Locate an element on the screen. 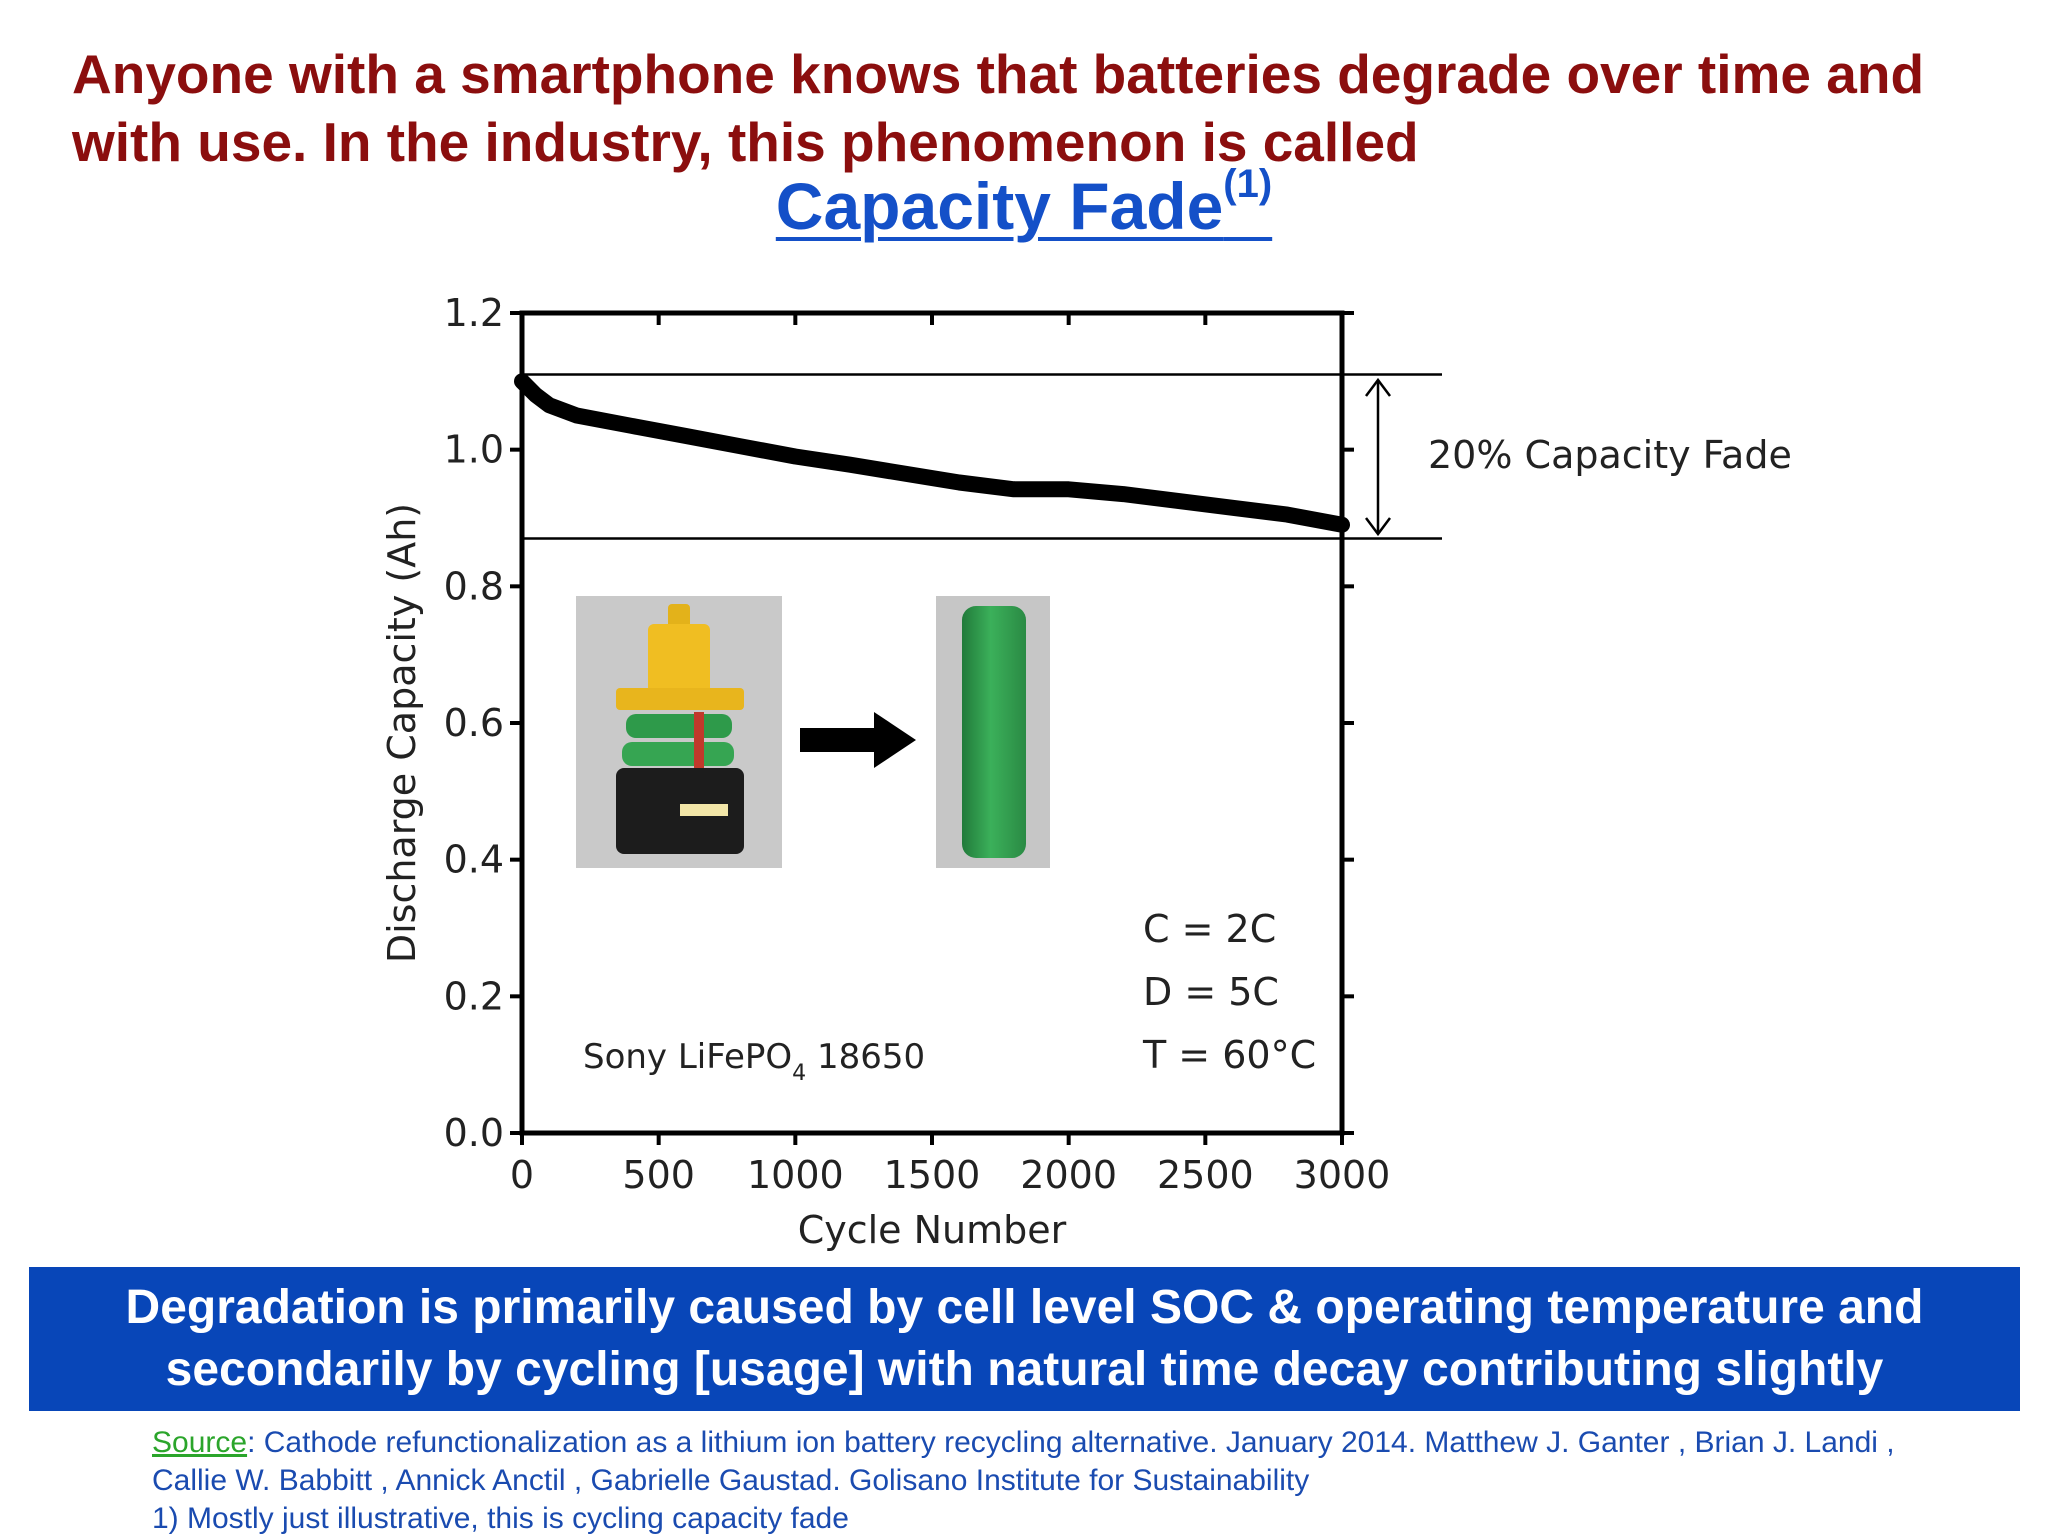 The image size is (2048, 1538). x-axis-label: Cycle Number is located at coordinates (932, 1230).